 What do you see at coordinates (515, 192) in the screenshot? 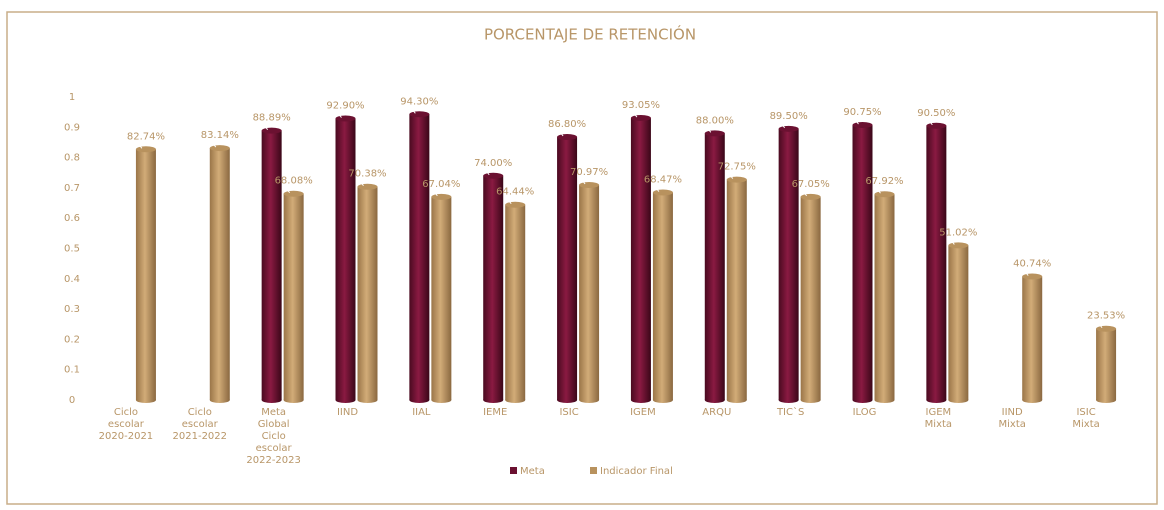
I see `data-label: 64.44%` at bounding box center [515, 192].